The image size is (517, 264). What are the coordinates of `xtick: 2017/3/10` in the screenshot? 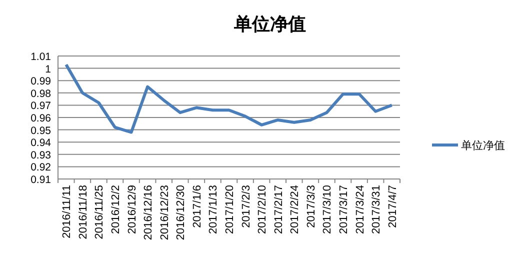 It's located at (328, 209).